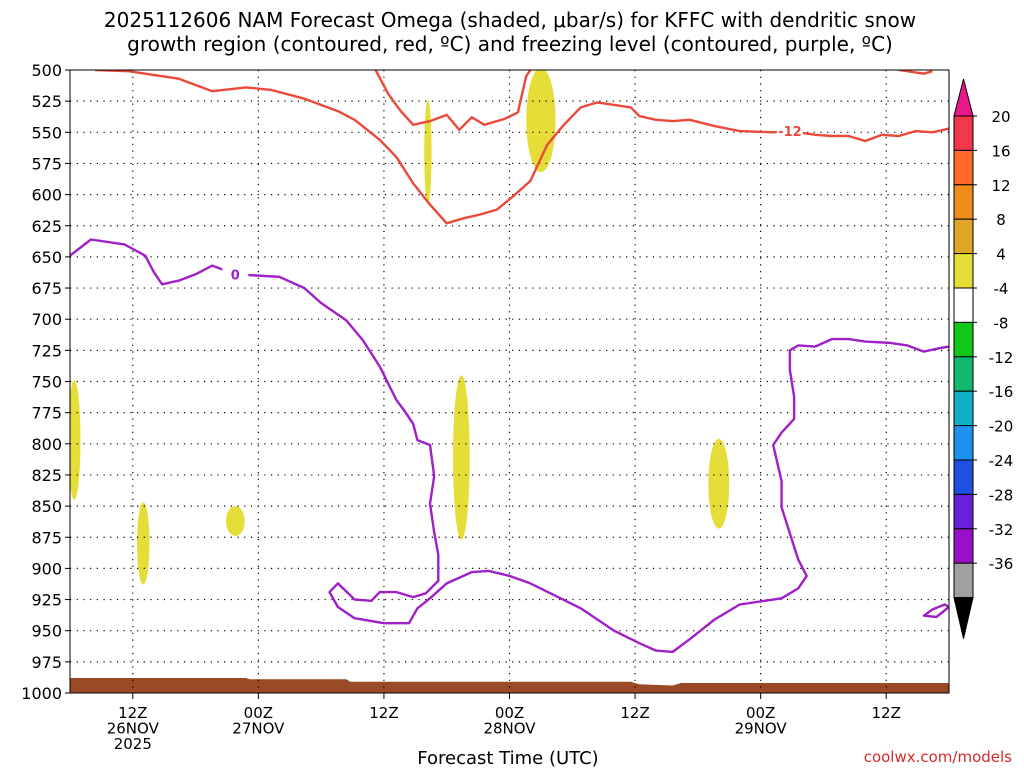 This screenshot has width=1024, height=768. What do you see at coordinates (46, 257) in the screenshot?
I see `y-tick-label: 650` at bounding box center [46, 257].